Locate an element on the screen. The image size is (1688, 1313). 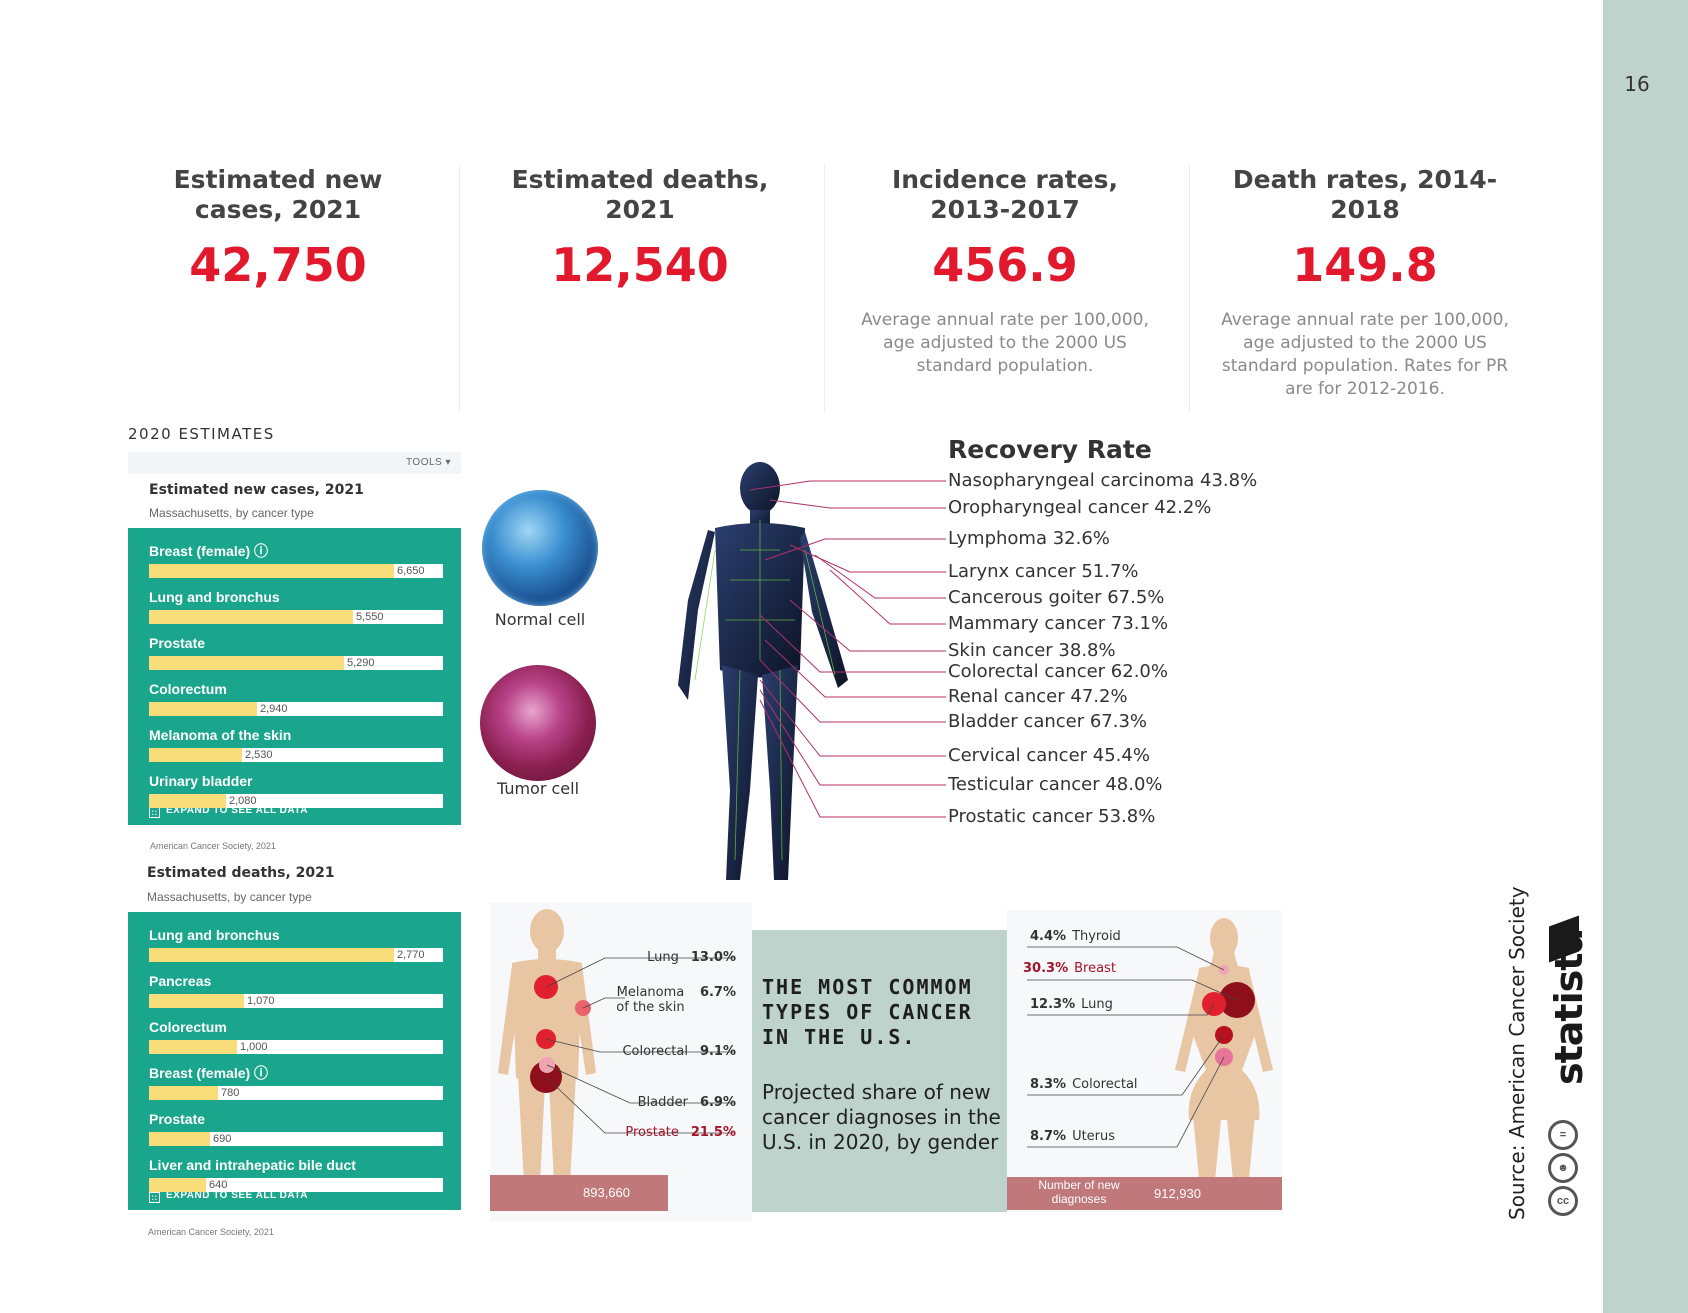
divider is located at coordinates (824, 289).